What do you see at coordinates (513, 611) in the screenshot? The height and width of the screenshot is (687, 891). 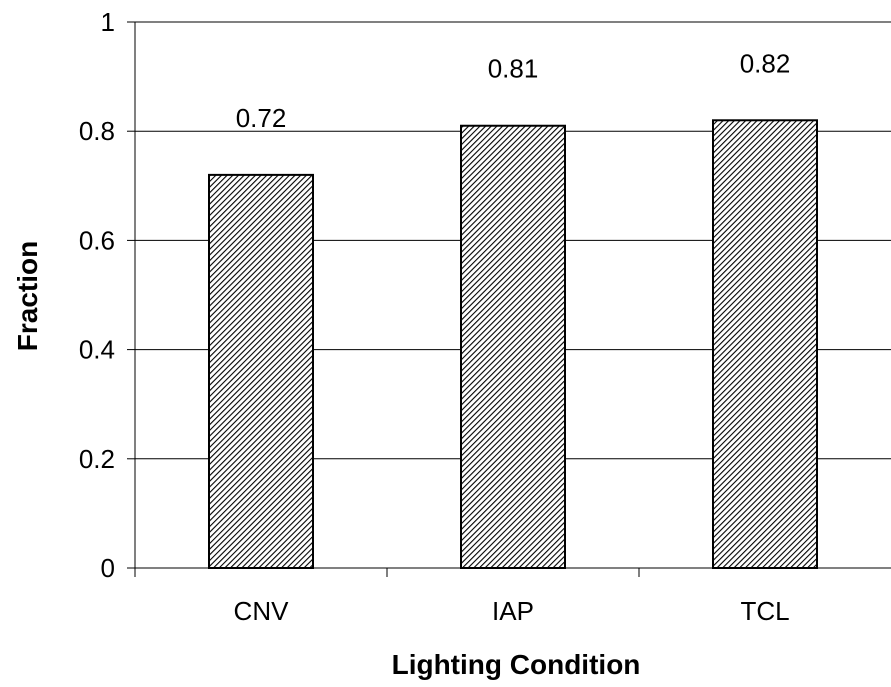 I see `x-tick-label: IAP` at bounding box center [513, 611].